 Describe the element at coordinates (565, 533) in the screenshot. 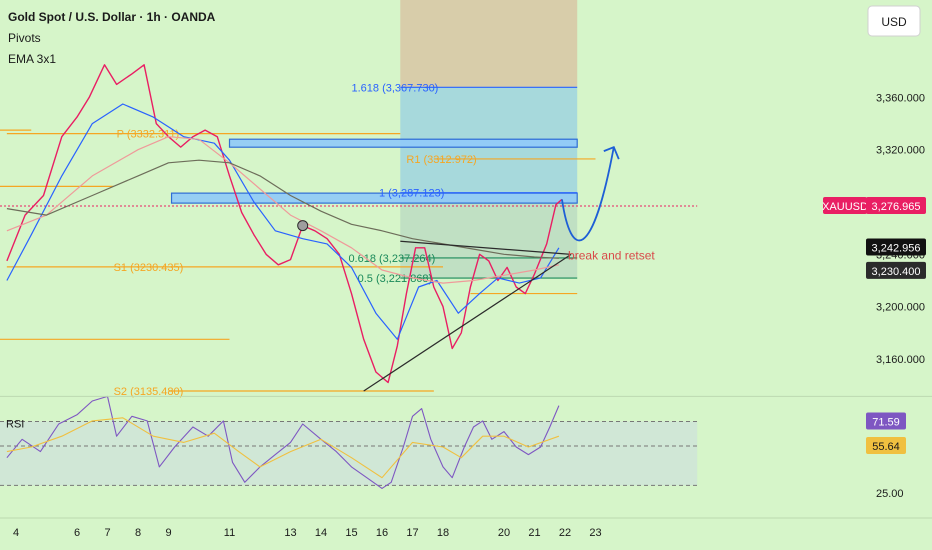

I see `x-tick-14: 22` at that location.